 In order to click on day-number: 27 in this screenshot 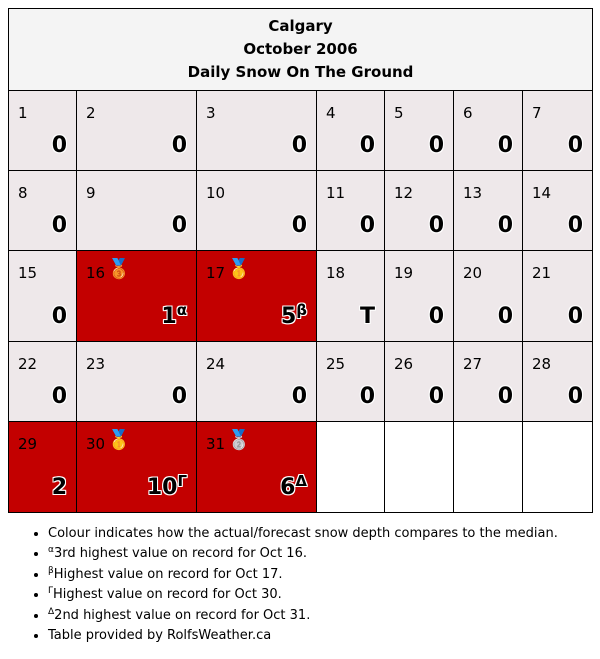, I will do `click(473, 364)`.